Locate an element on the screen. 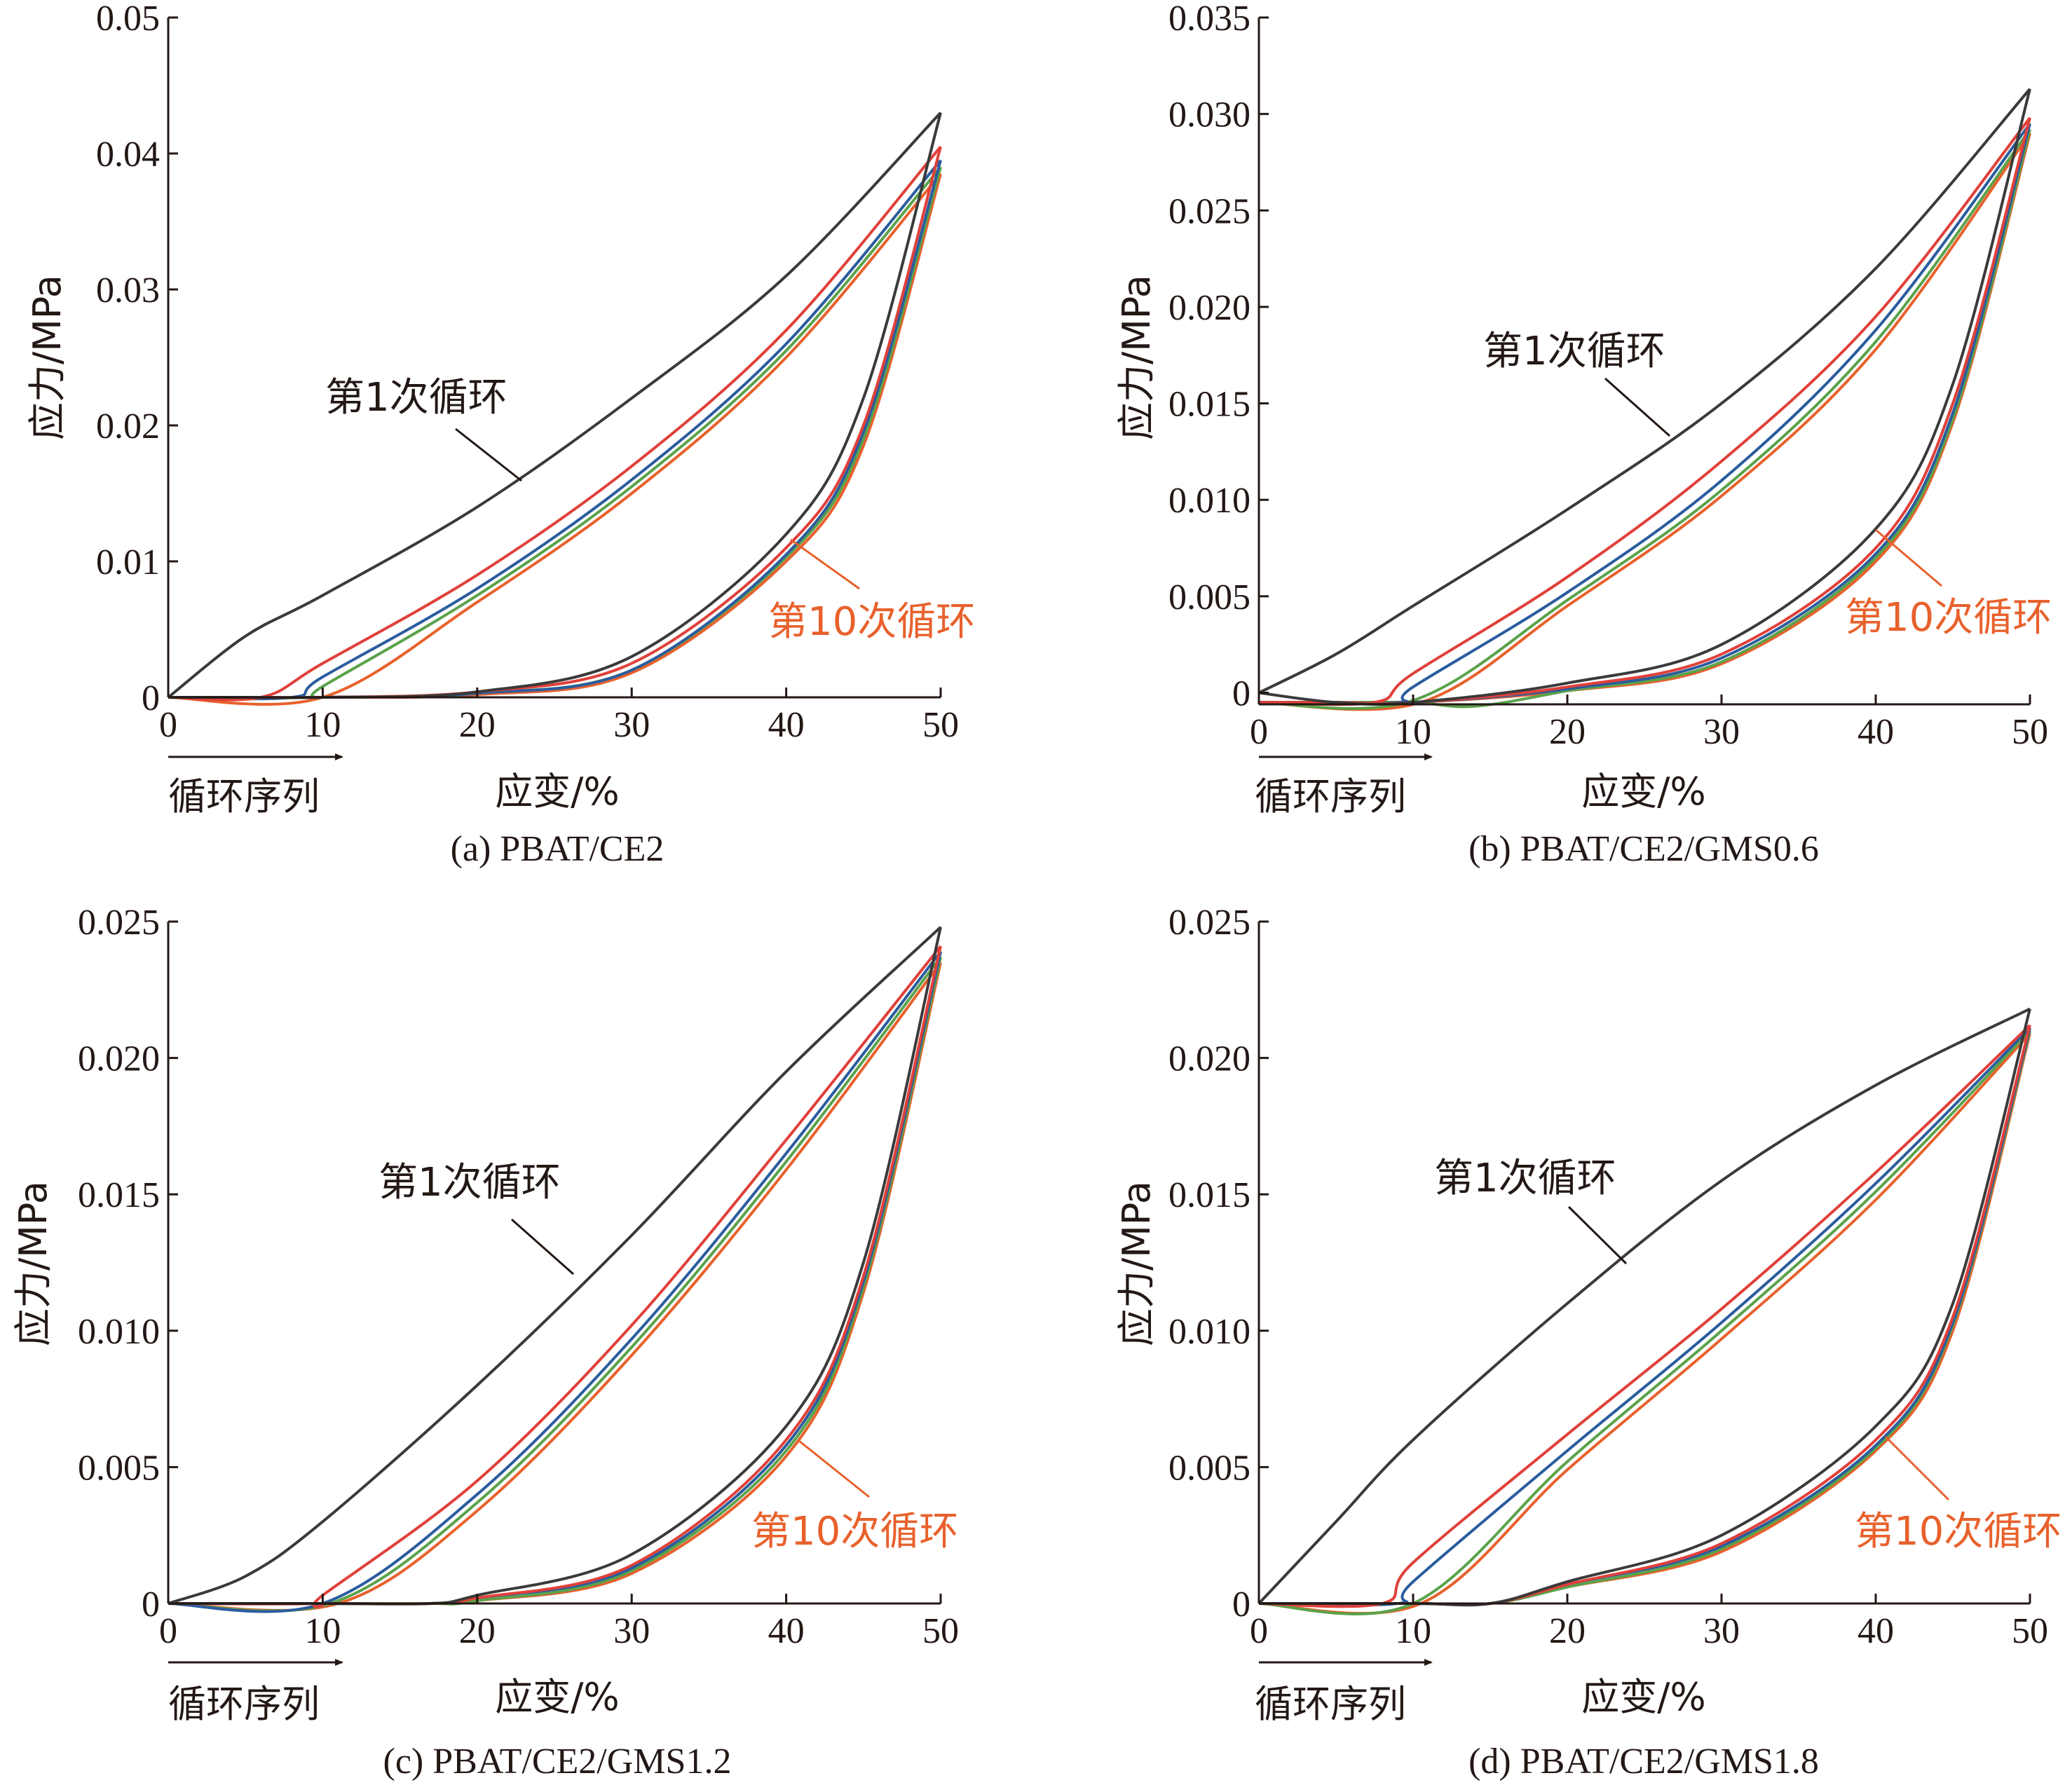  y-axis-title-d: 应力/MPa is located at coordinates (1137, 1263).